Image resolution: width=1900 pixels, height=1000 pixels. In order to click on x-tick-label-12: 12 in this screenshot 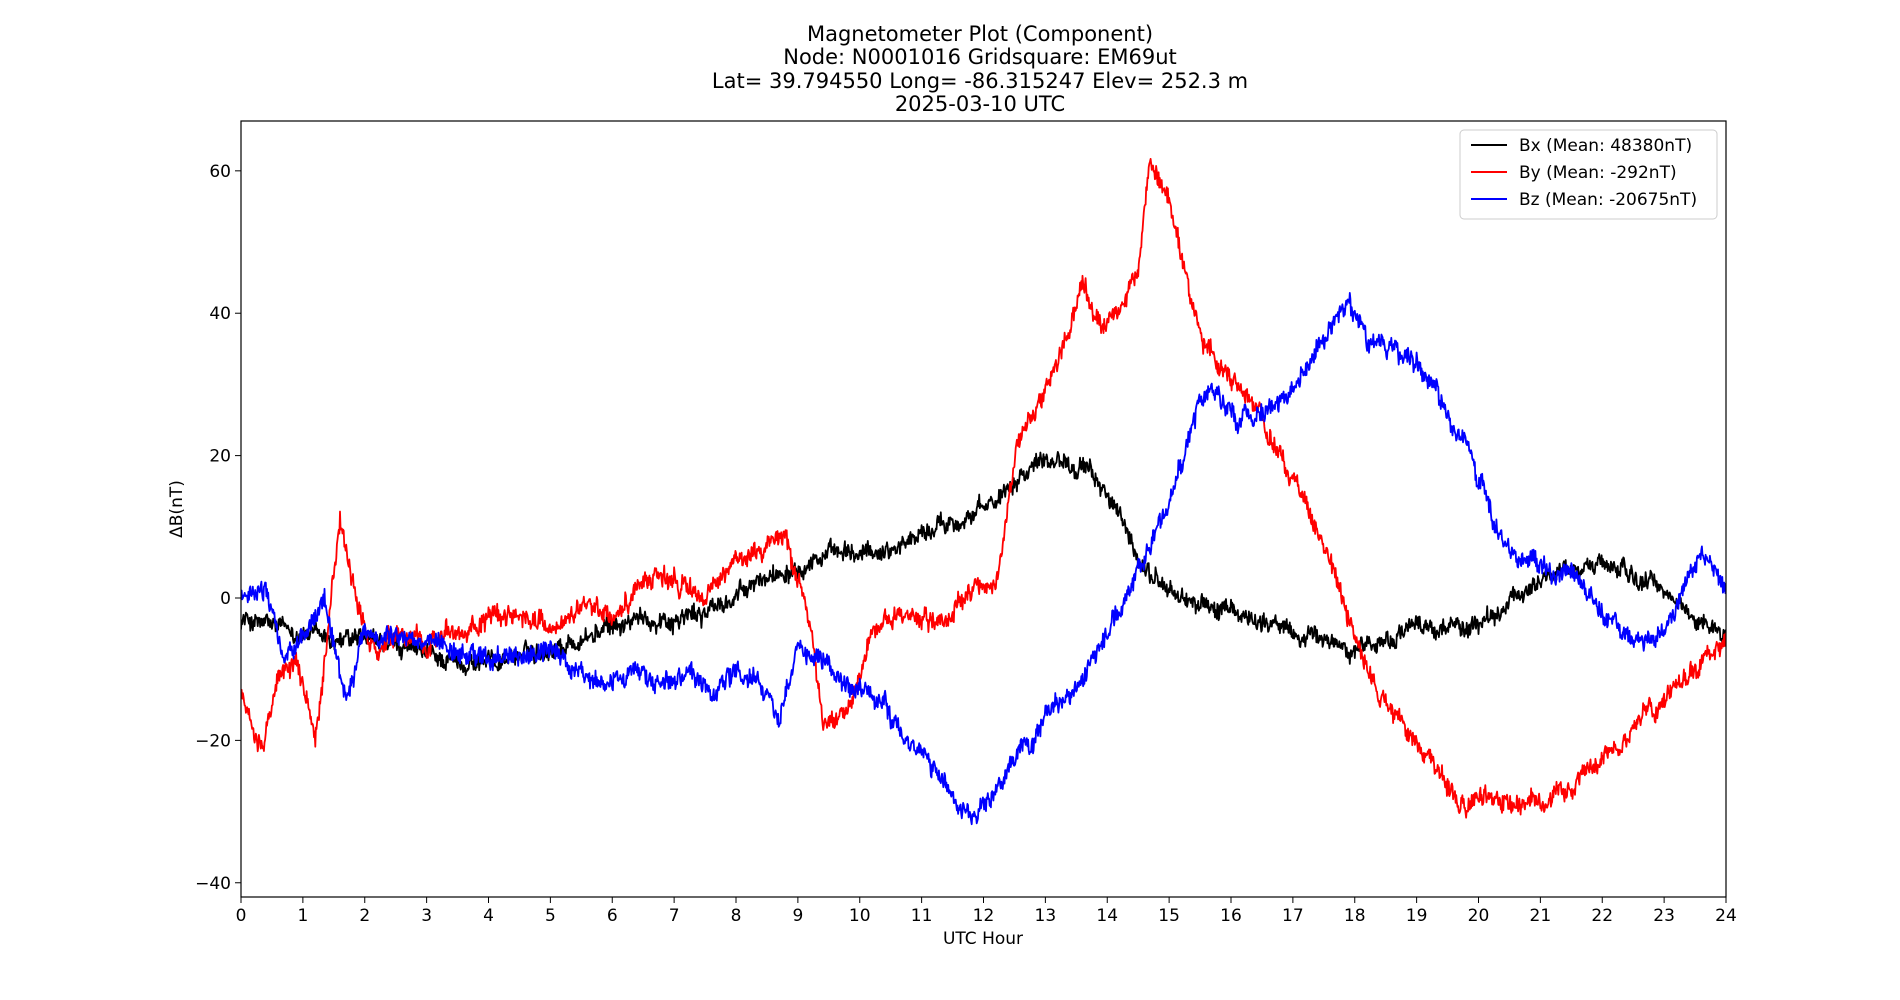, I will do `click(984, 916)`.